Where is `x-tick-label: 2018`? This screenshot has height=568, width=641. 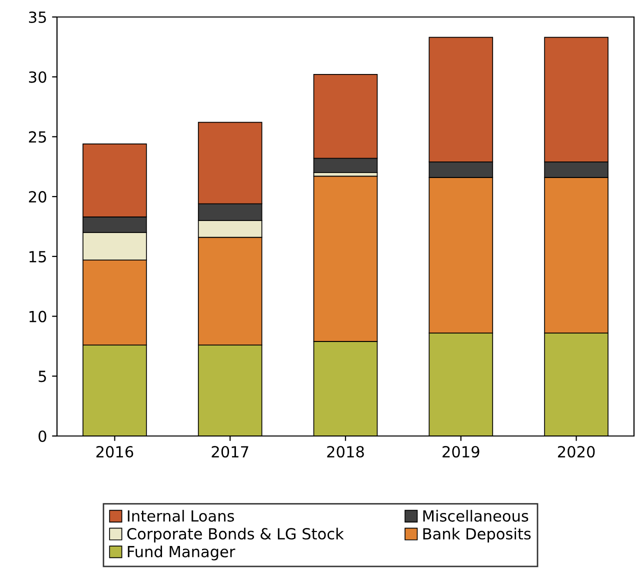
x-tick-label: 2018 is located at coordinates (345, 452).